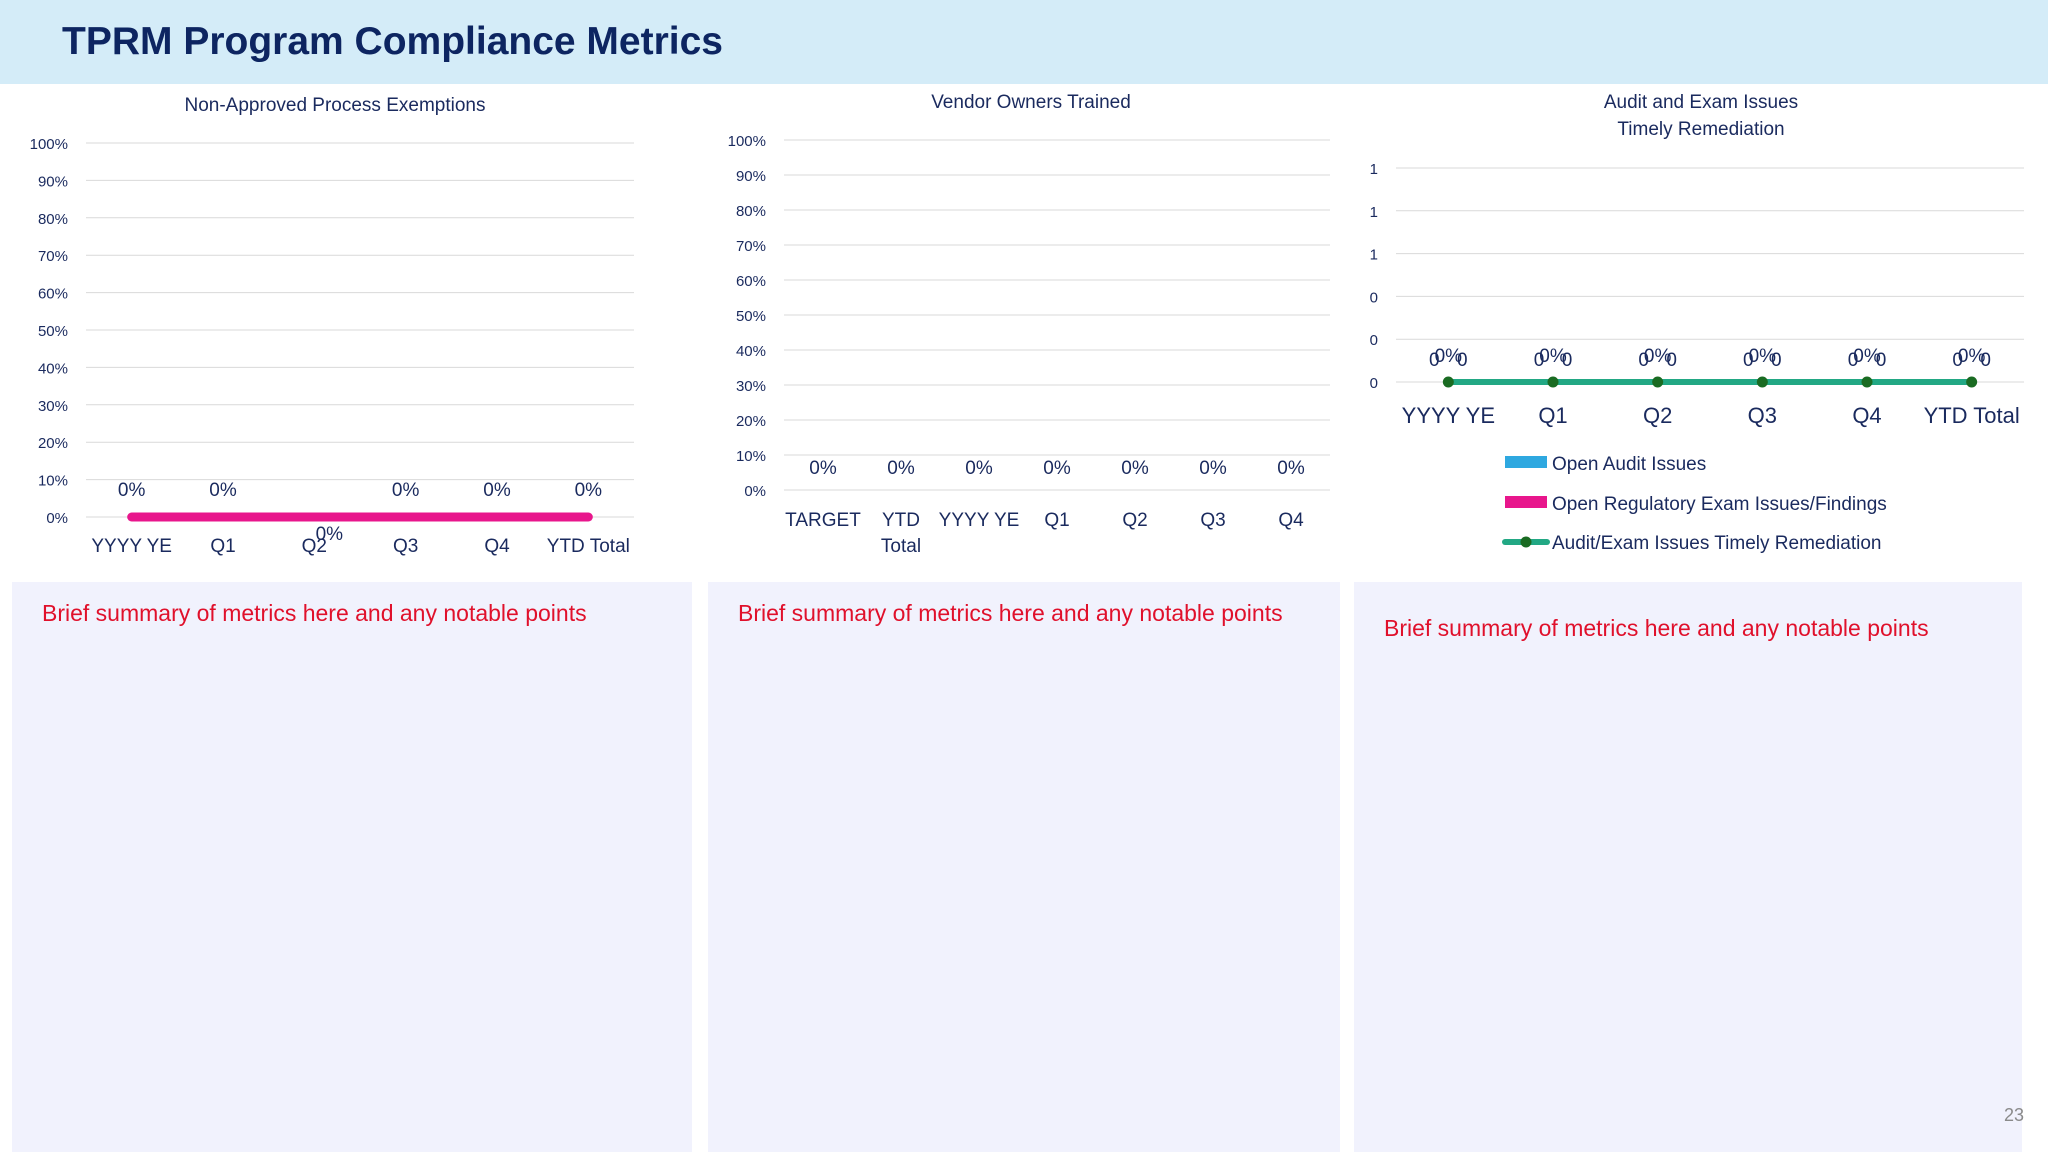 The image size is (2048, 1152). What do you see at coordinates (1719, 504) in the screenshot?
I see `chart3-legend-label: Open Regulatory Exam Issues/Findings` at bounding box center [1719, 504].